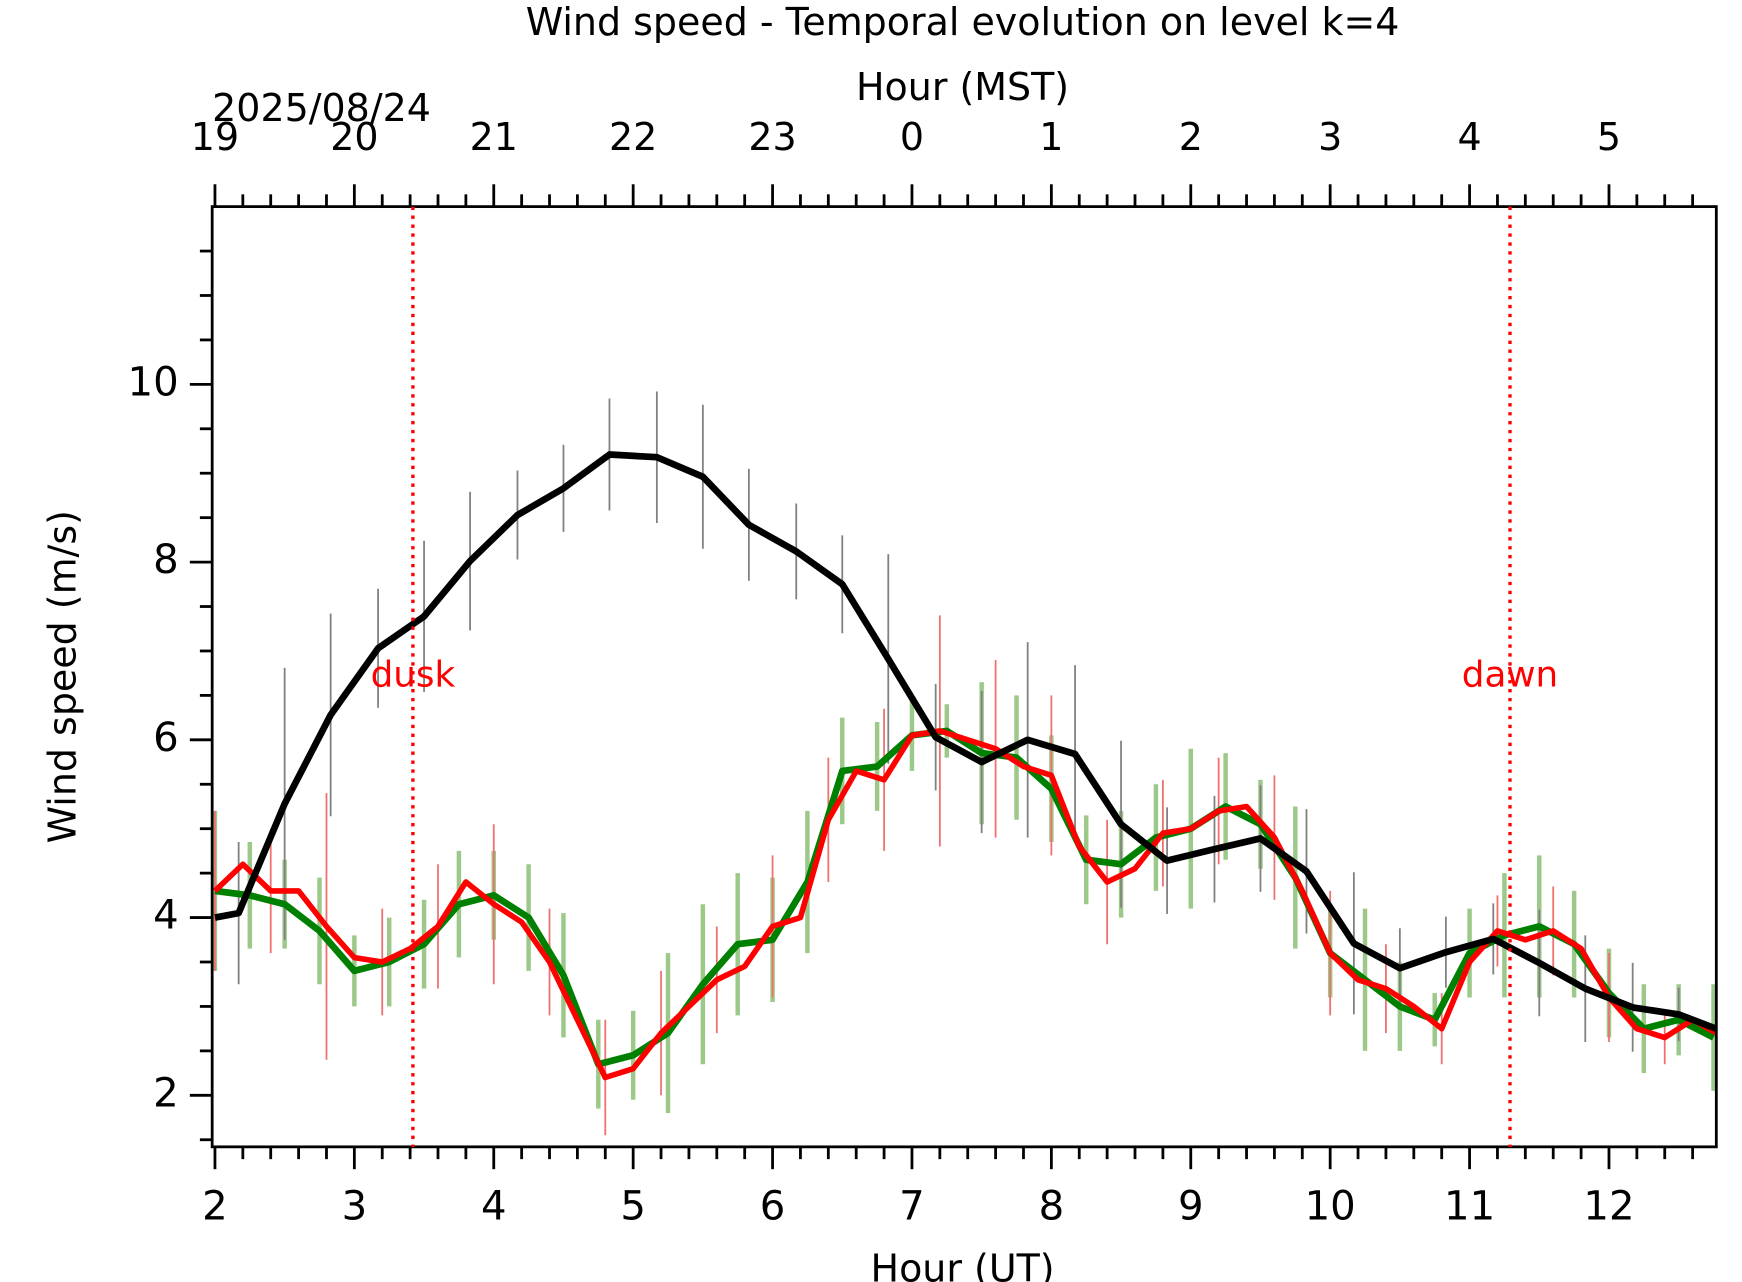 The height and width of the screenshot is (1282, 1742). What do you see at coordinates (1051, 137) in the screenshot?
I see `x2-tick-label: 1` at bounding box center [1051, 137].